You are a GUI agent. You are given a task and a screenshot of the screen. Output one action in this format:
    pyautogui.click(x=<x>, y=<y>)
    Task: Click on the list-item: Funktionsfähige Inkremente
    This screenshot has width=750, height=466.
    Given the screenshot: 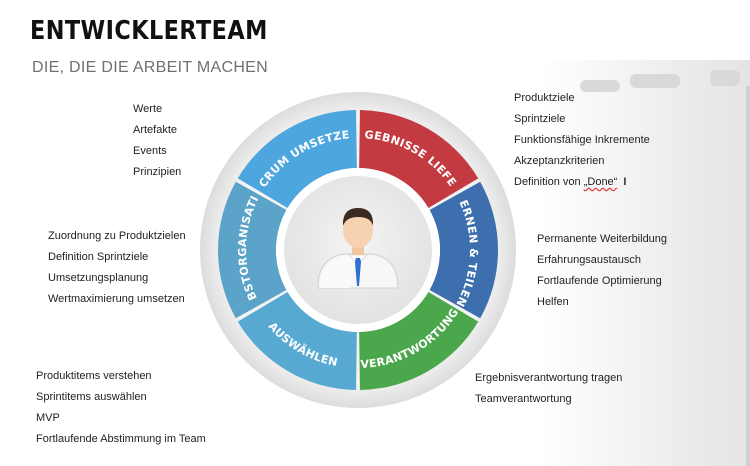 What is the action you would take?
    pyautogui.click(x=582, y=140)
    